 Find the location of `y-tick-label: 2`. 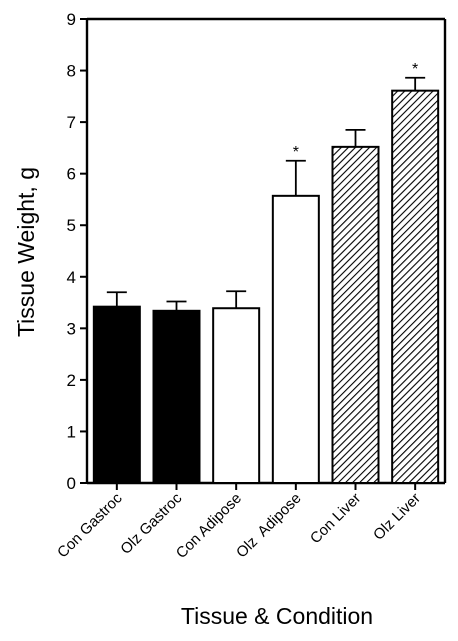

y-tick-label: 2 is located at coordinates (71, 380).